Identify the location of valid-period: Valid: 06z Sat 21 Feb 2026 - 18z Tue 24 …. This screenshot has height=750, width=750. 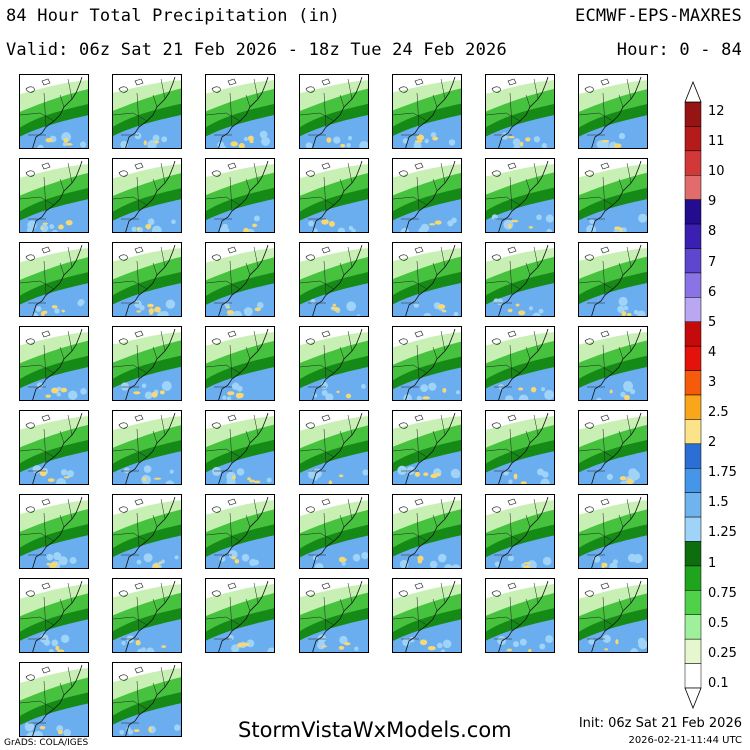
(256, 50).